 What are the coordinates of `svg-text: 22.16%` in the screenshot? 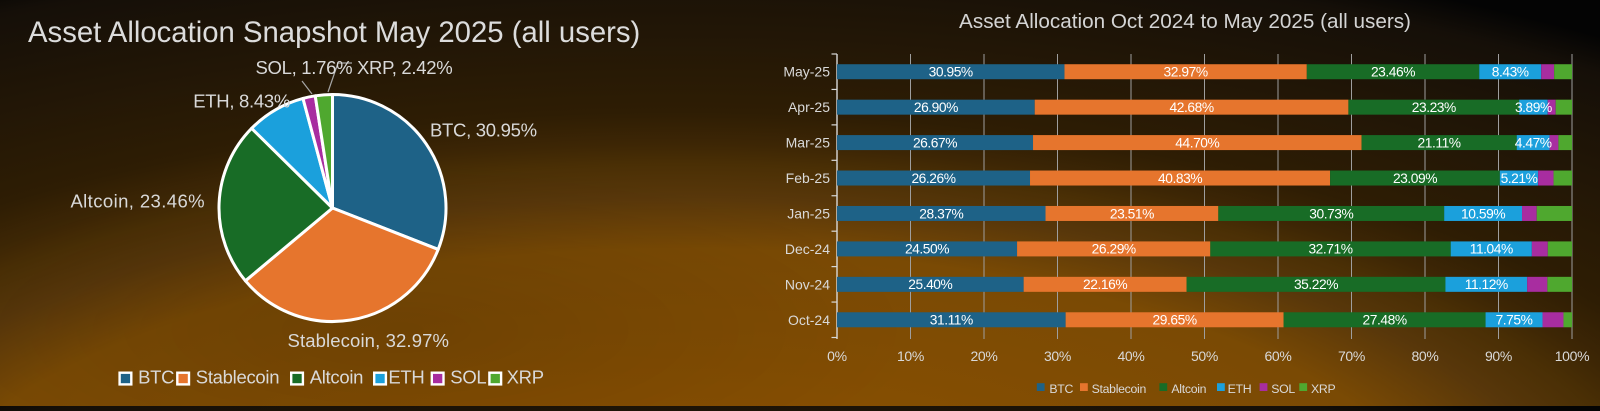 It's located at (1105, 284).